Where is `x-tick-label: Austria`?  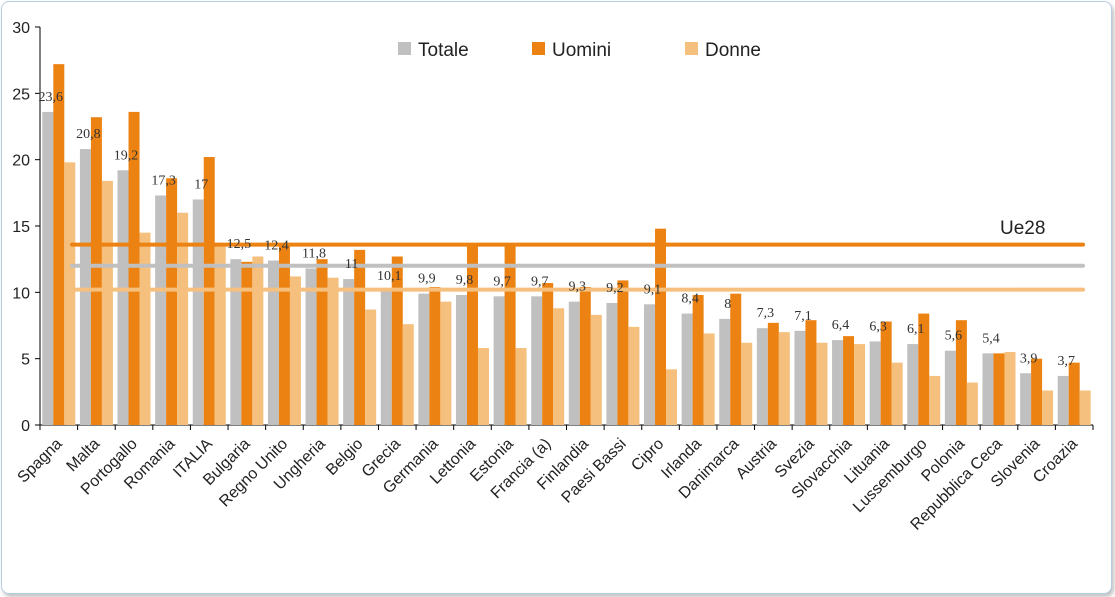 x-tick-label: Austria is located at coordinates (756, 458).